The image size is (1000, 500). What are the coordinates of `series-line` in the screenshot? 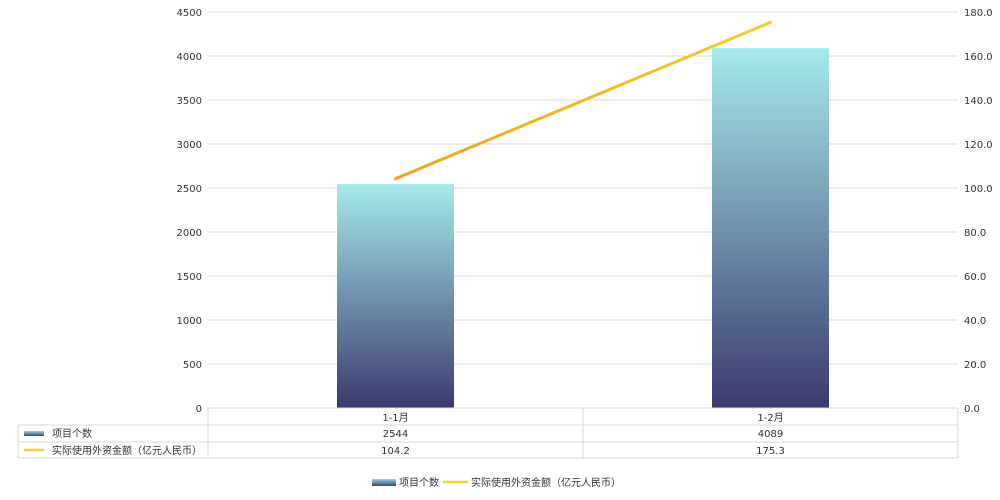 It's located at (583, 100).